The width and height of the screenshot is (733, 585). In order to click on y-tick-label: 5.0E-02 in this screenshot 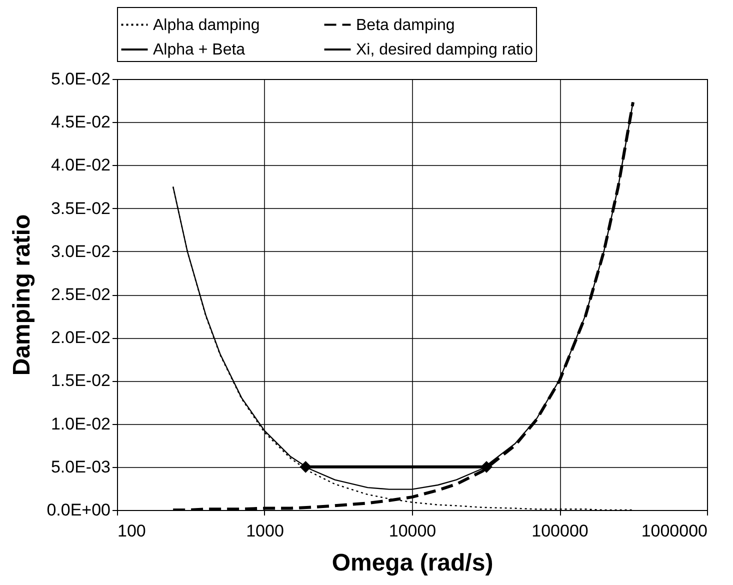, I will do `click(80, 79)`.